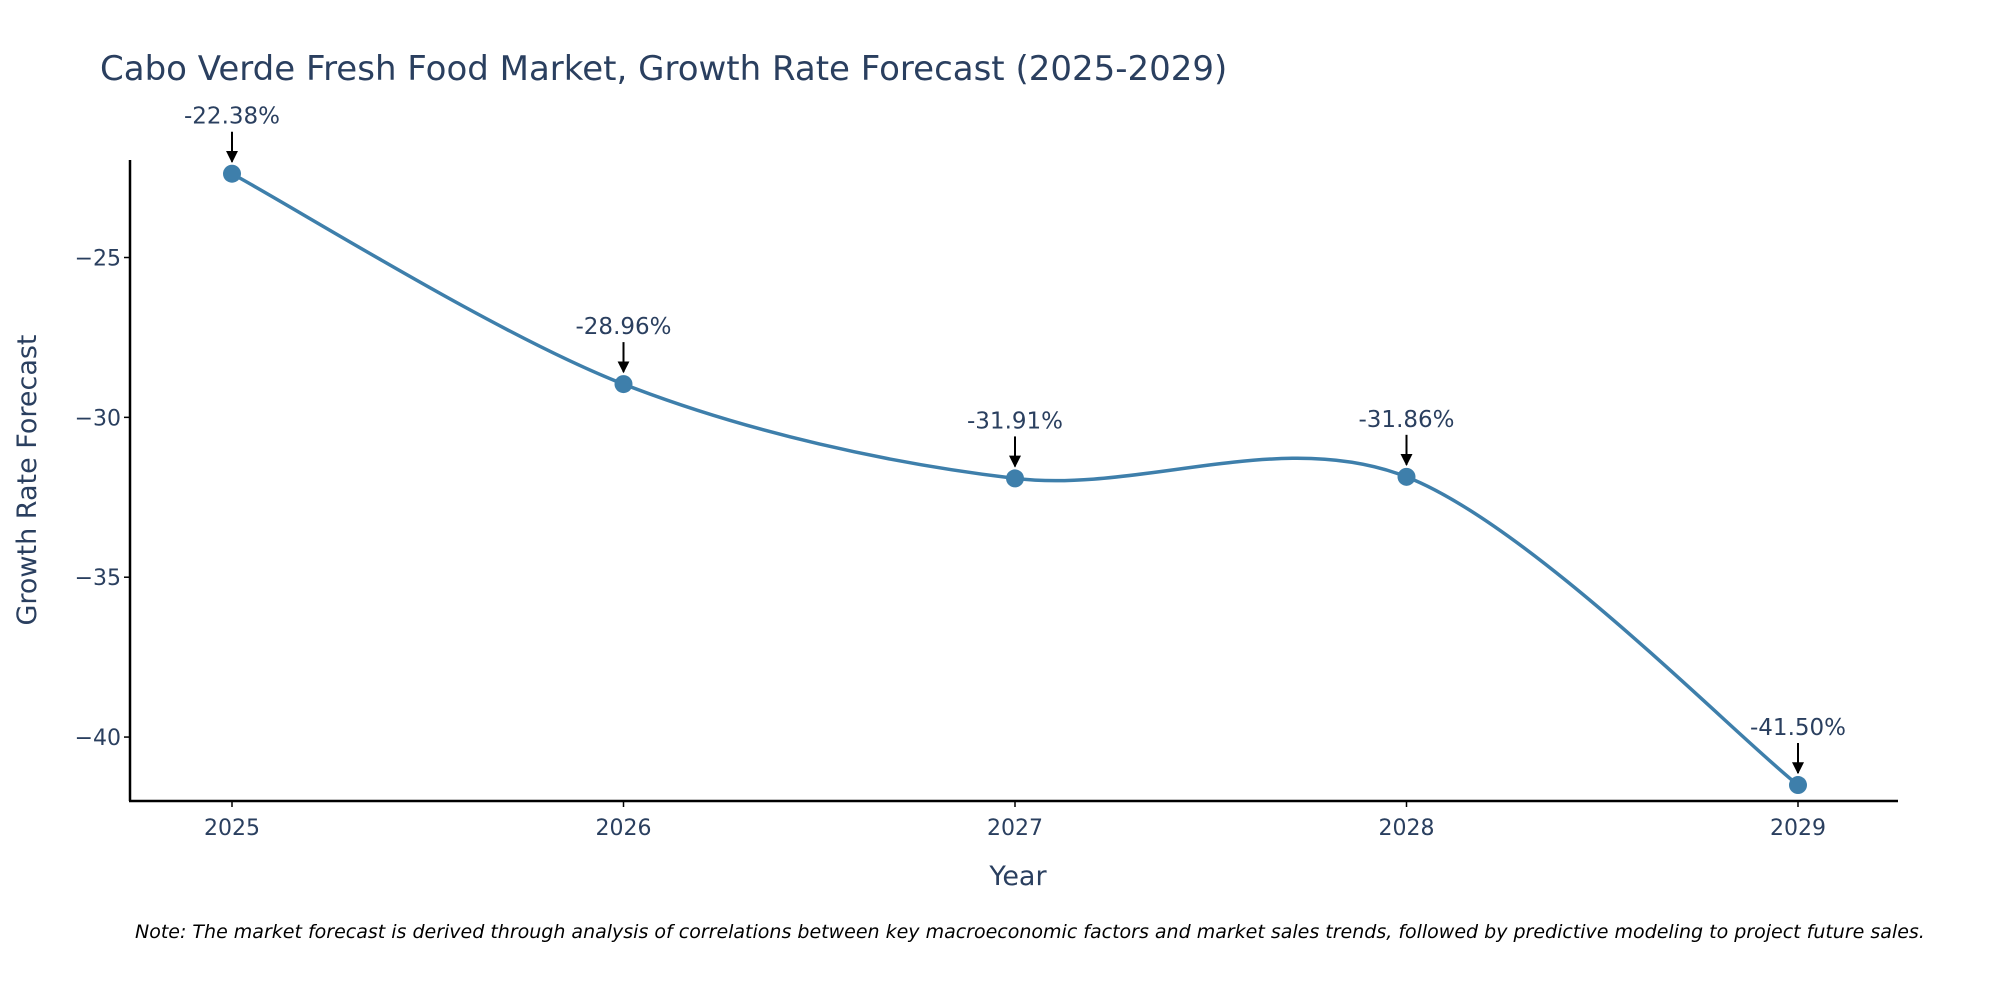 The height and width of the screenshot is (1000, 2000). Describe the element at coordinates (1407, 828) in the screenshot. I see `x-tick-label: 2028` at that location.